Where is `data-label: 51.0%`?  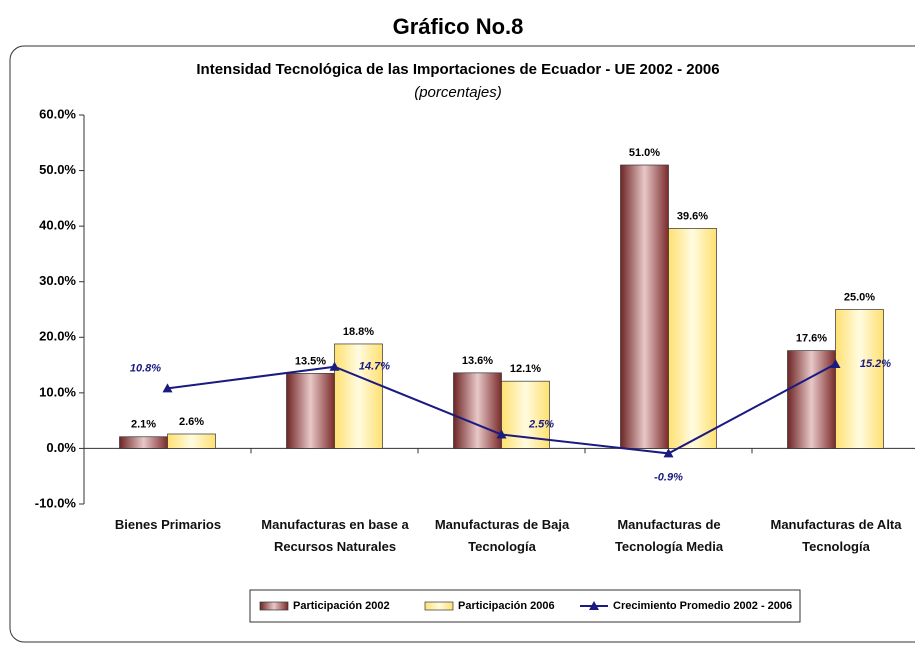
data-label: 51.0% is located at coordinates (644, 153).